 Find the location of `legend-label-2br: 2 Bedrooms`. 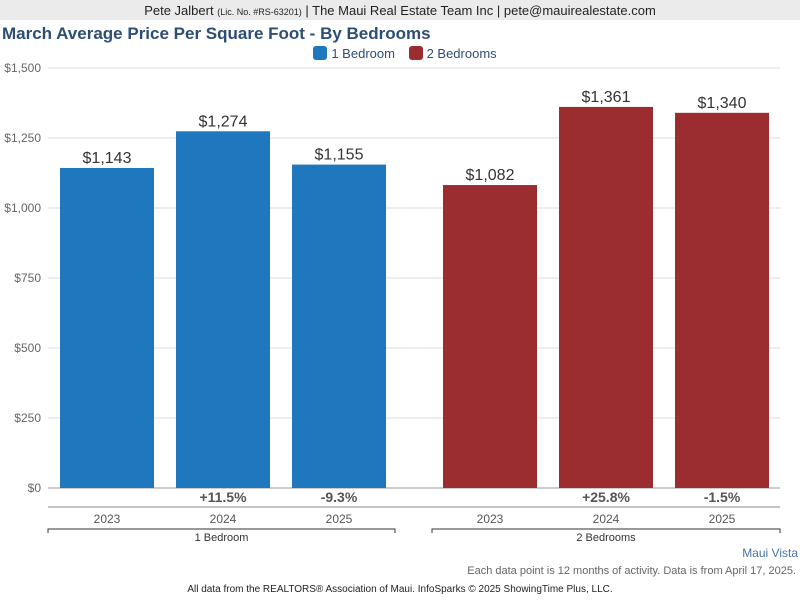

legend-label-2br: 2 Bedrooms is located at coordinates (461, 53).